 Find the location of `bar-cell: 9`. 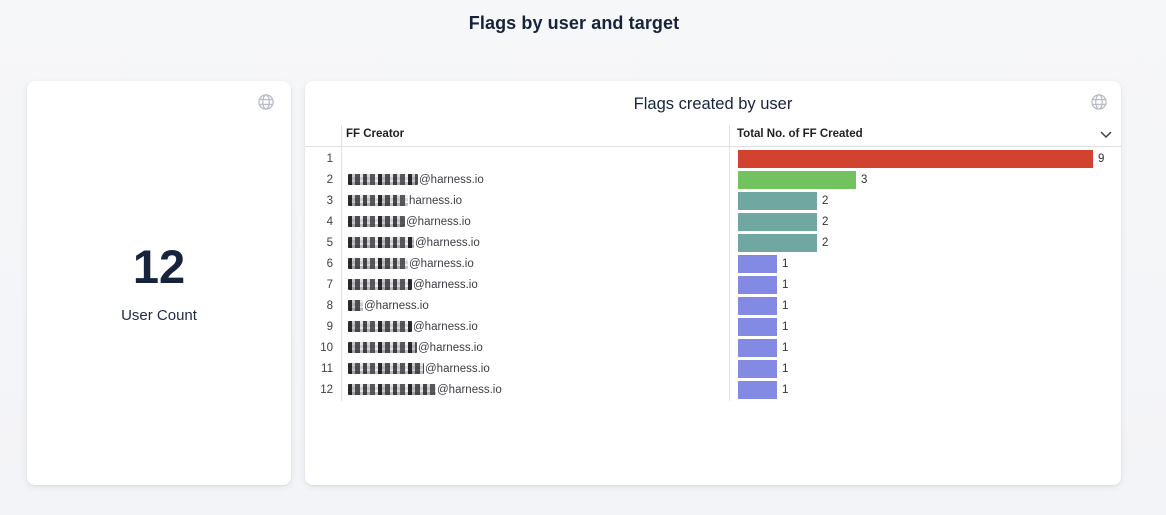

bar-cell: 9 is located at coordinates (925, 158).